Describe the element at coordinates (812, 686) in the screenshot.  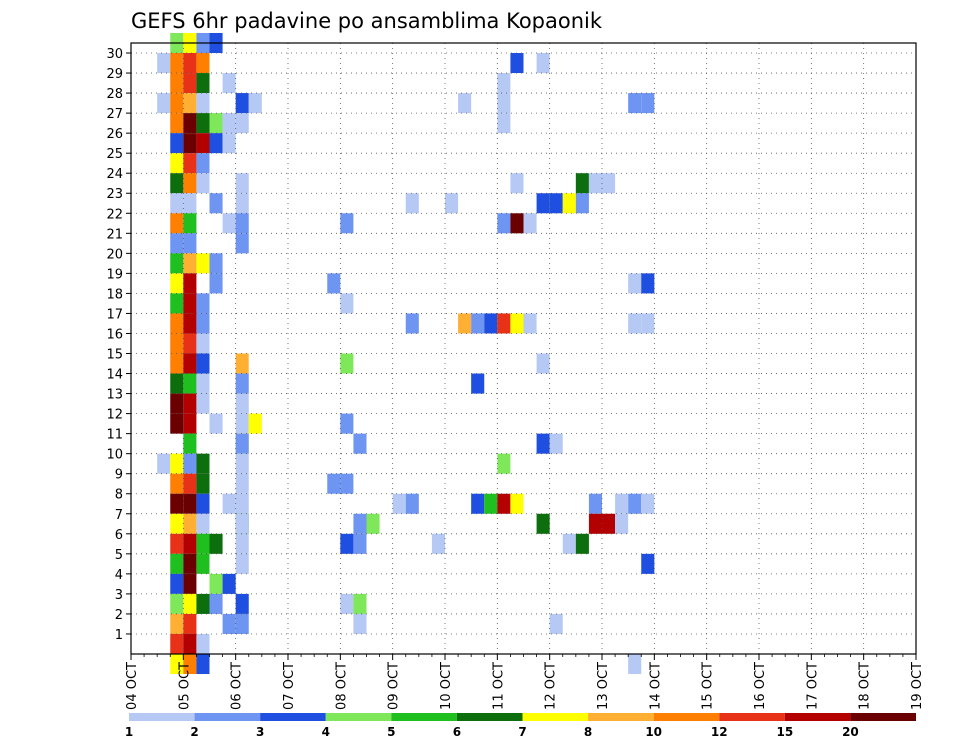
I see `x-tick-label: 17 OCT` at that location.